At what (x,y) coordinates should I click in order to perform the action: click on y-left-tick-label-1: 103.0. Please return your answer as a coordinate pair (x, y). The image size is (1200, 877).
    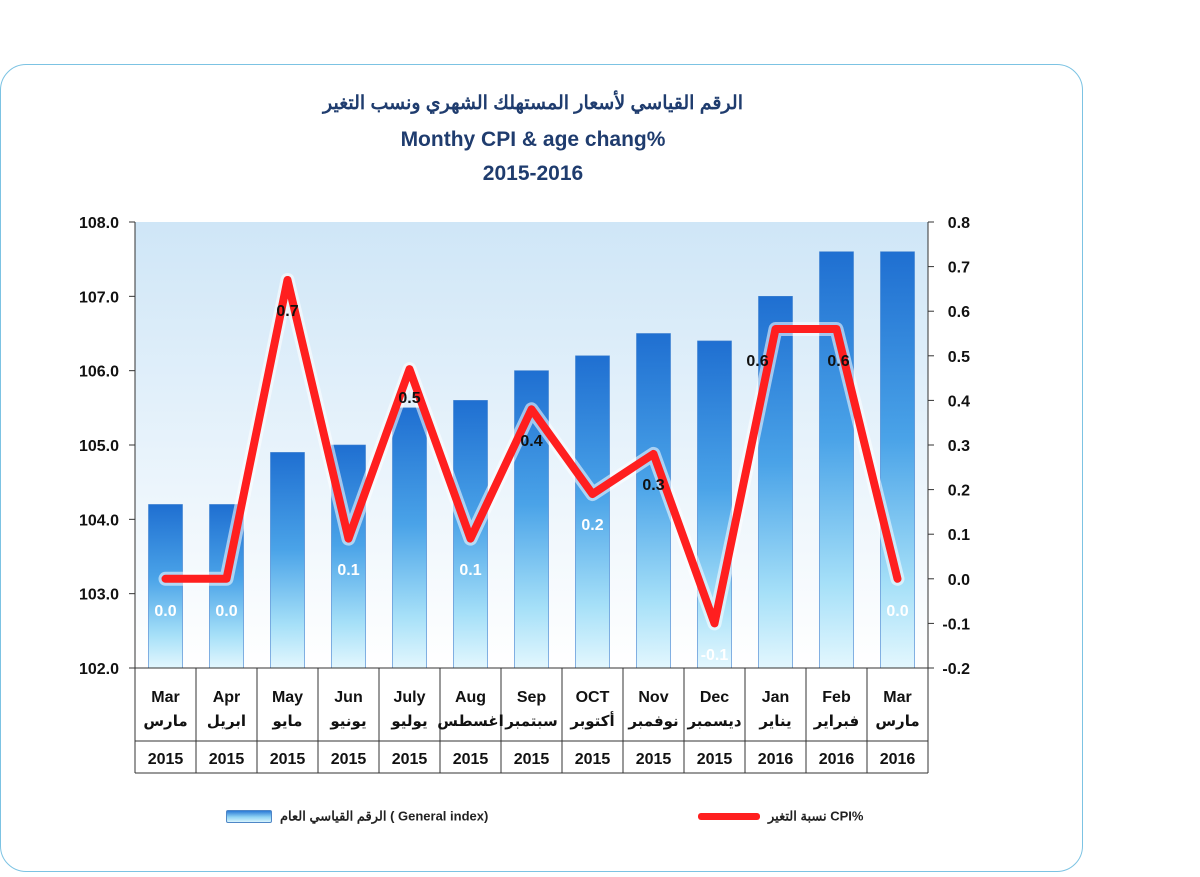
    Looking at the image, I should click on (99, 595).